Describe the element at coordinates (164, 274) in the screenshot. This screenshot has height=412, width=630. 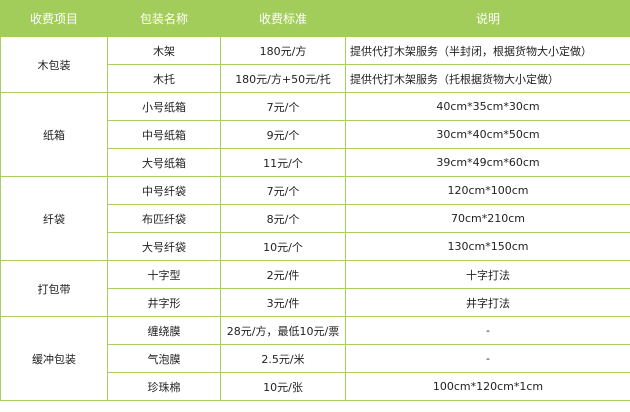
I see `package-name-cell: 十字型` at that location.